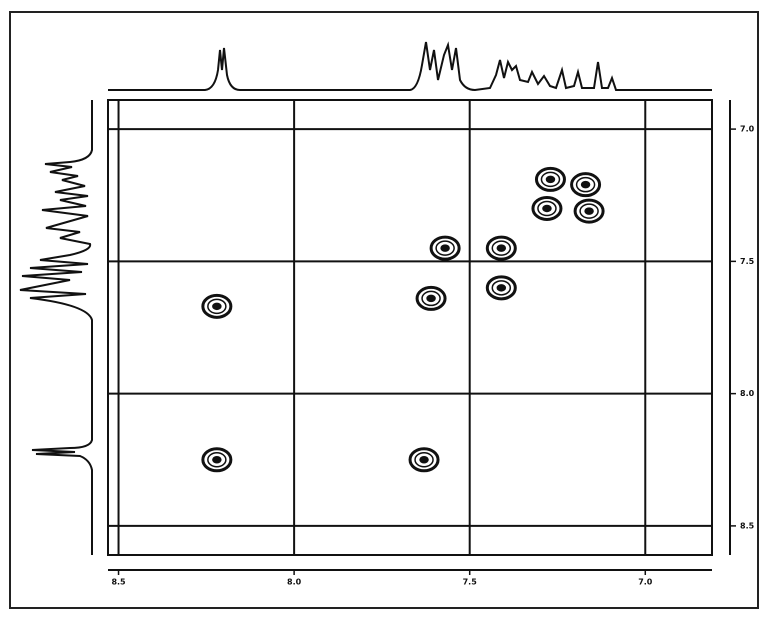 This screenshot has height=617, width=769. I want to click on top-projection, so click(410, 66).